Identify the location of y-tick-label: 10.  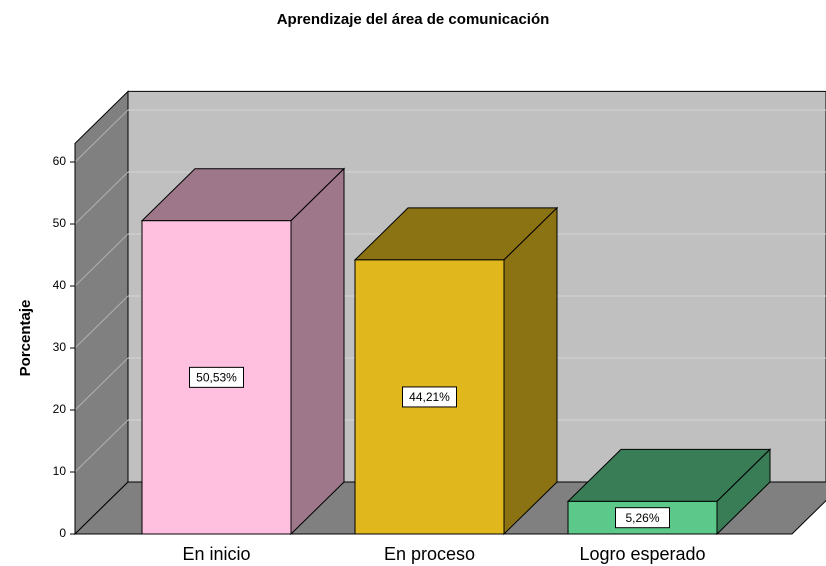
(60, 471).